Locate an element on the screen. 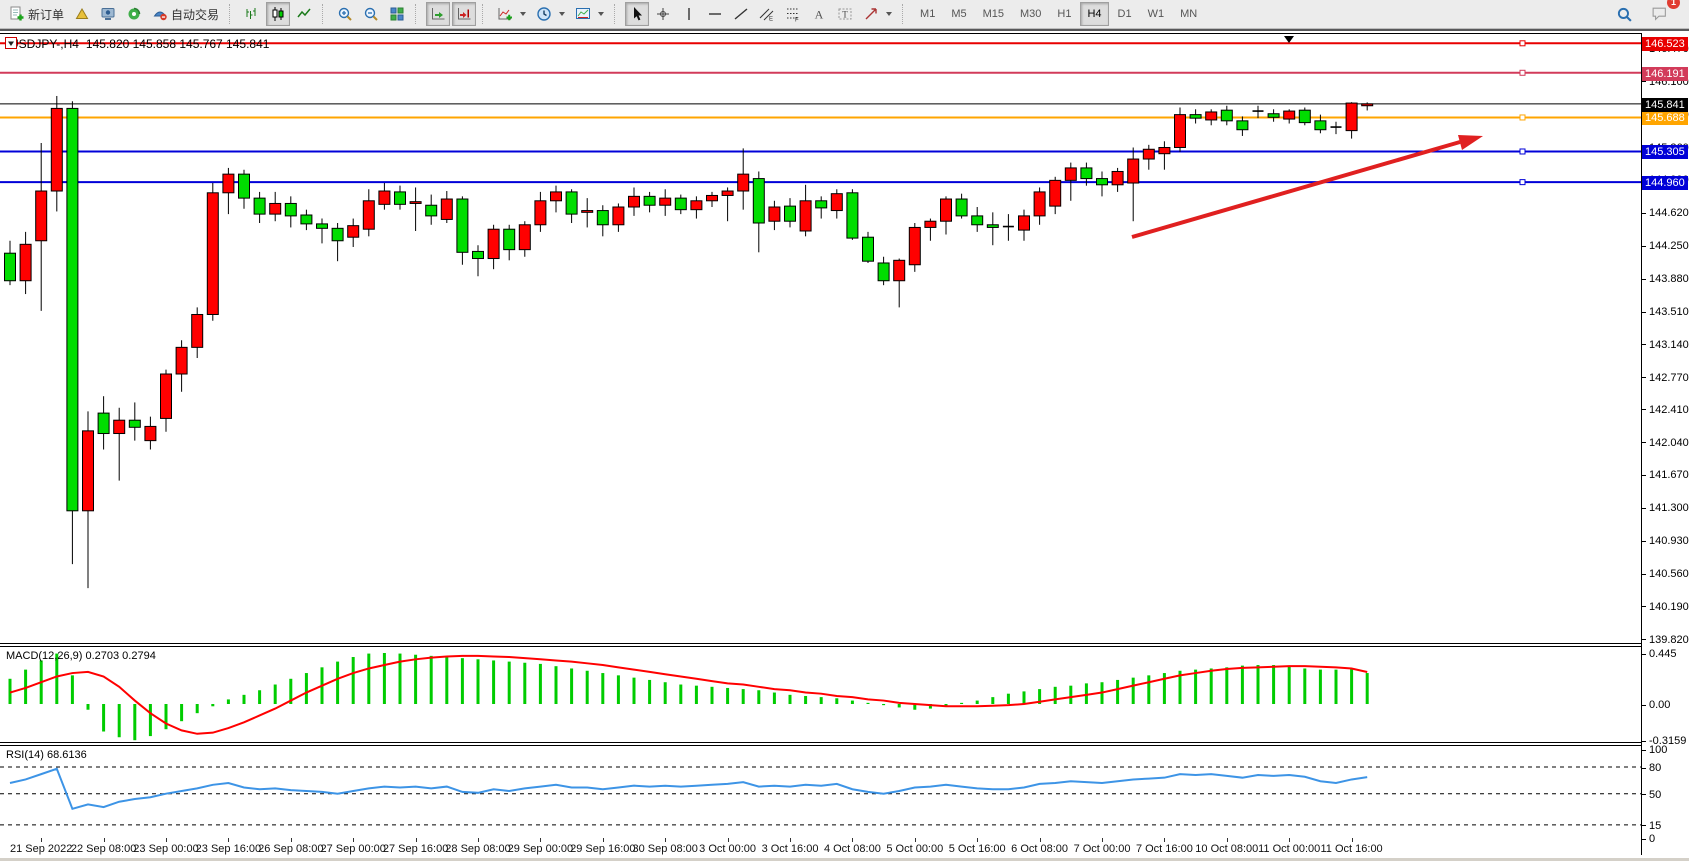 The width and height of the screenshot is (1689, 861). timeframe-m5: M5 is located at coordinates (958, 14).